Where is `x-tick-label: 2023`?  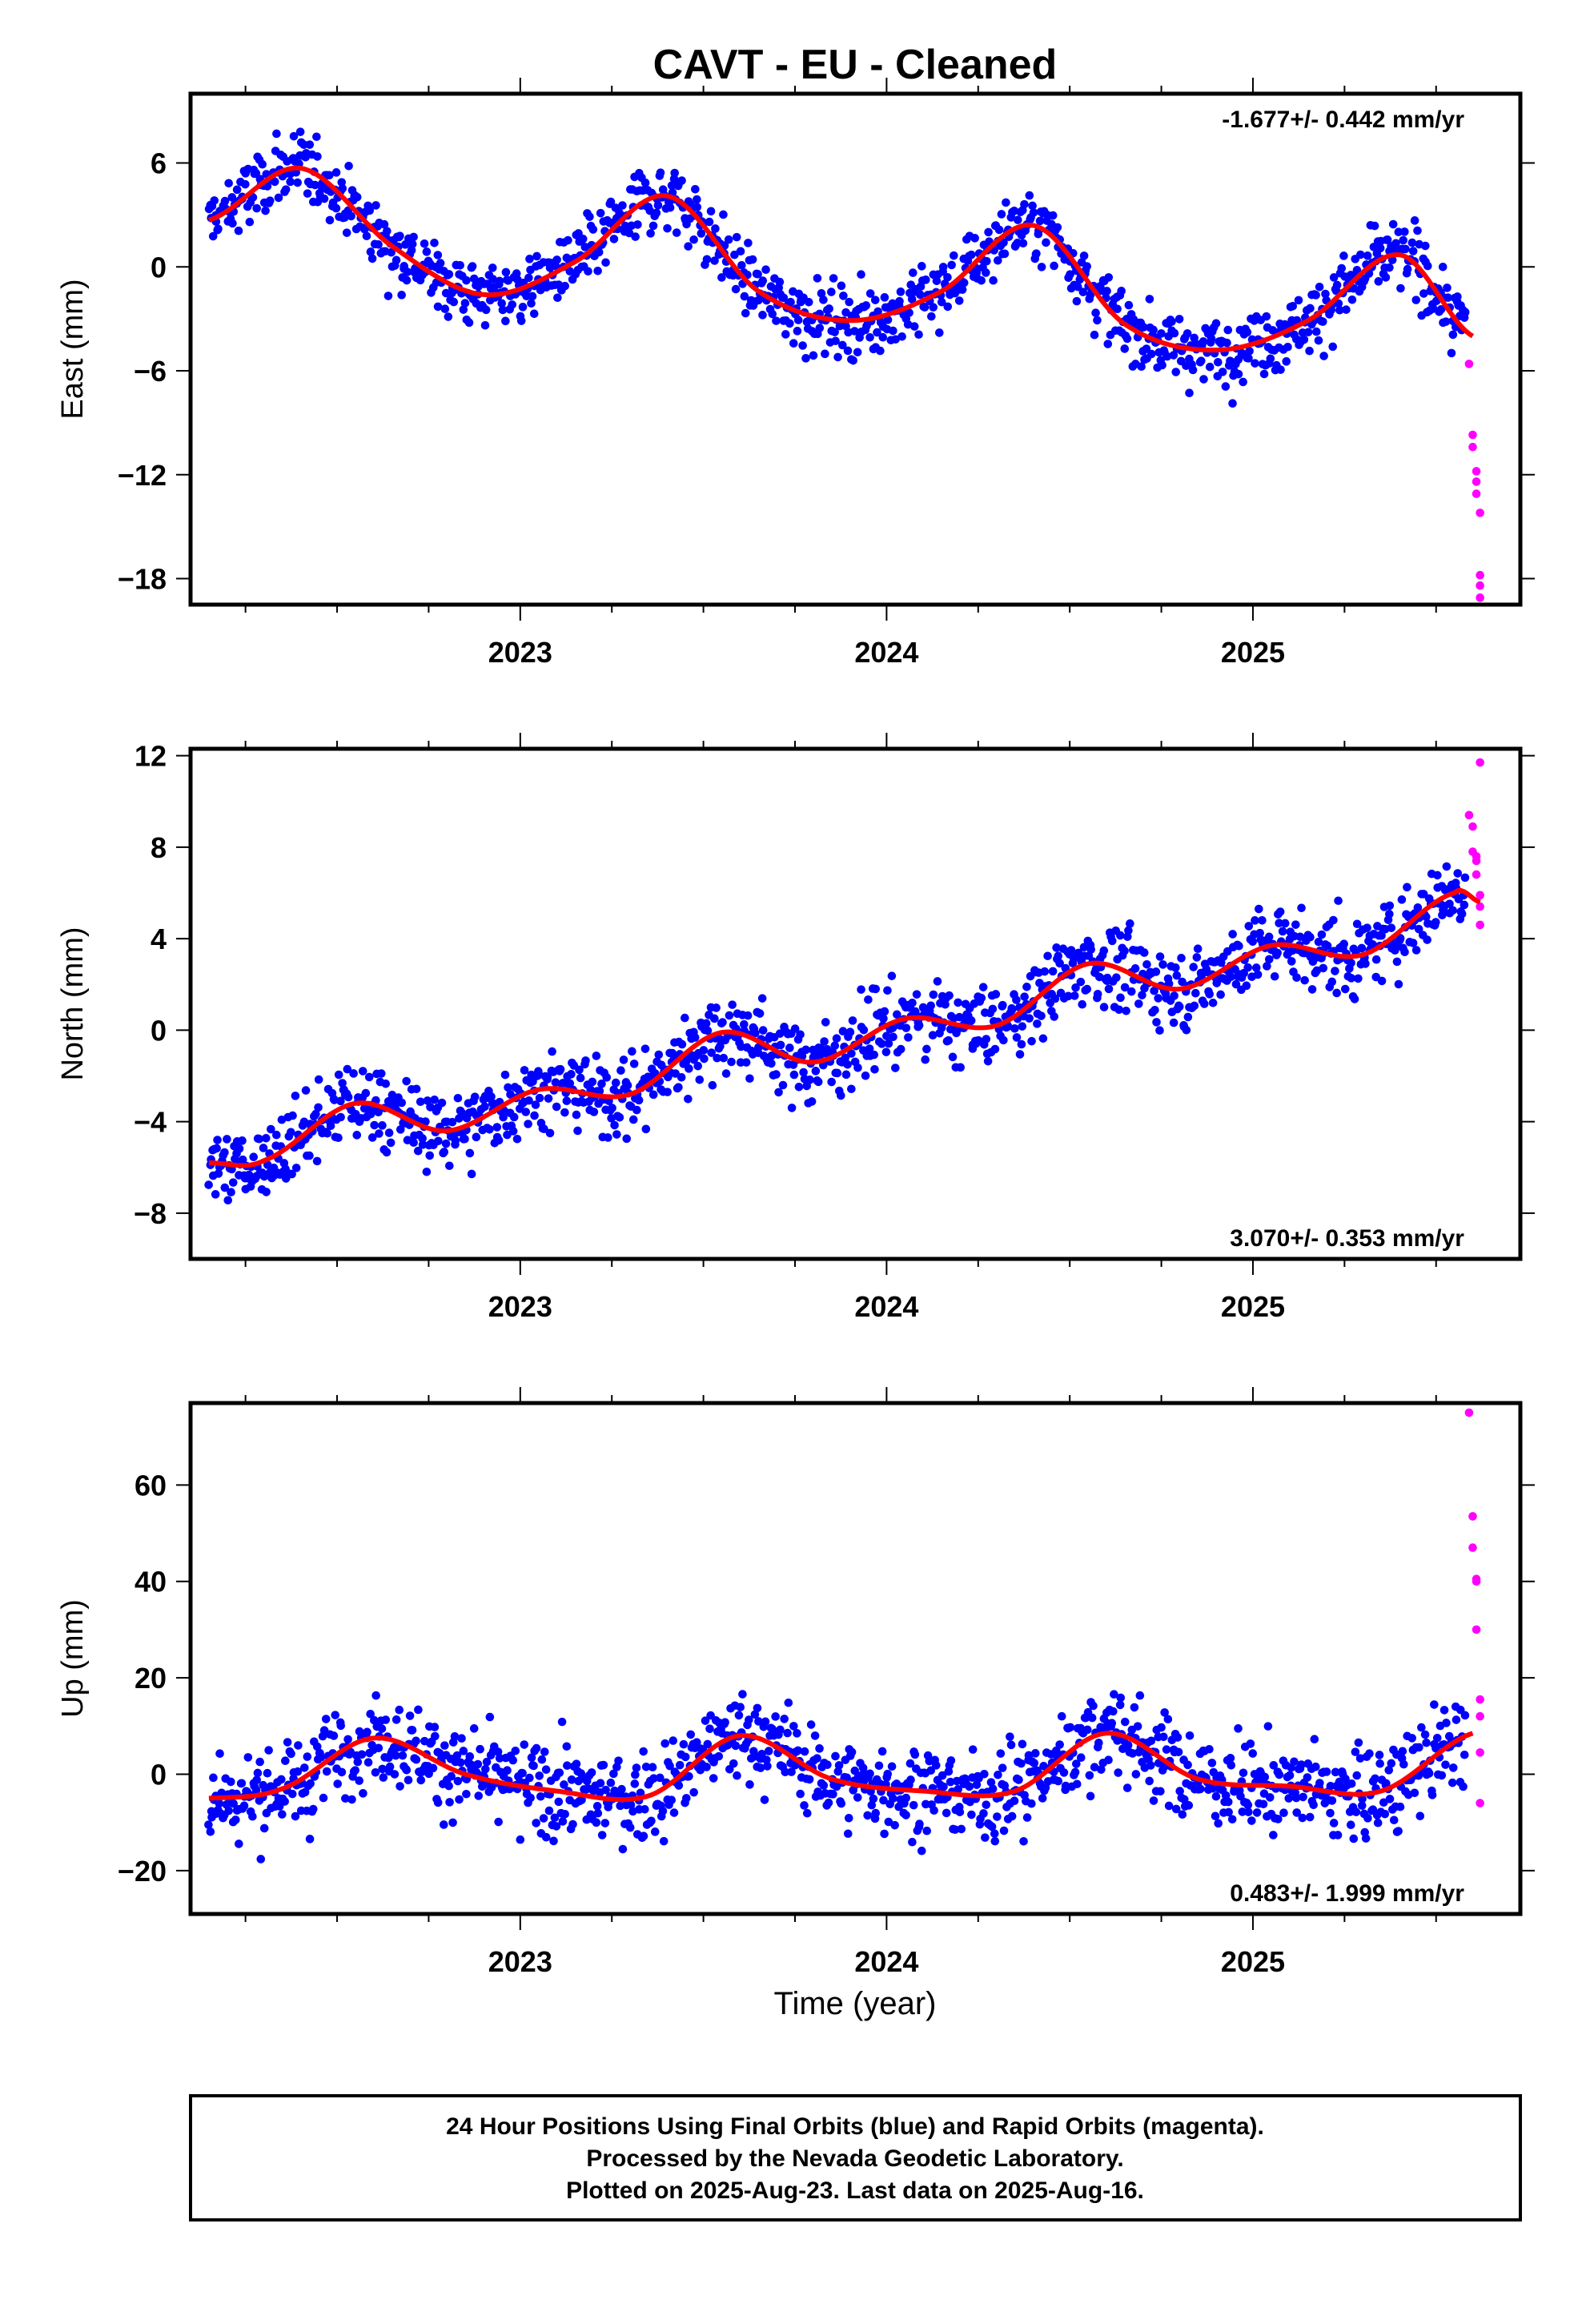 x-tick-label: 2023 is located at coordinates (520, 1306).